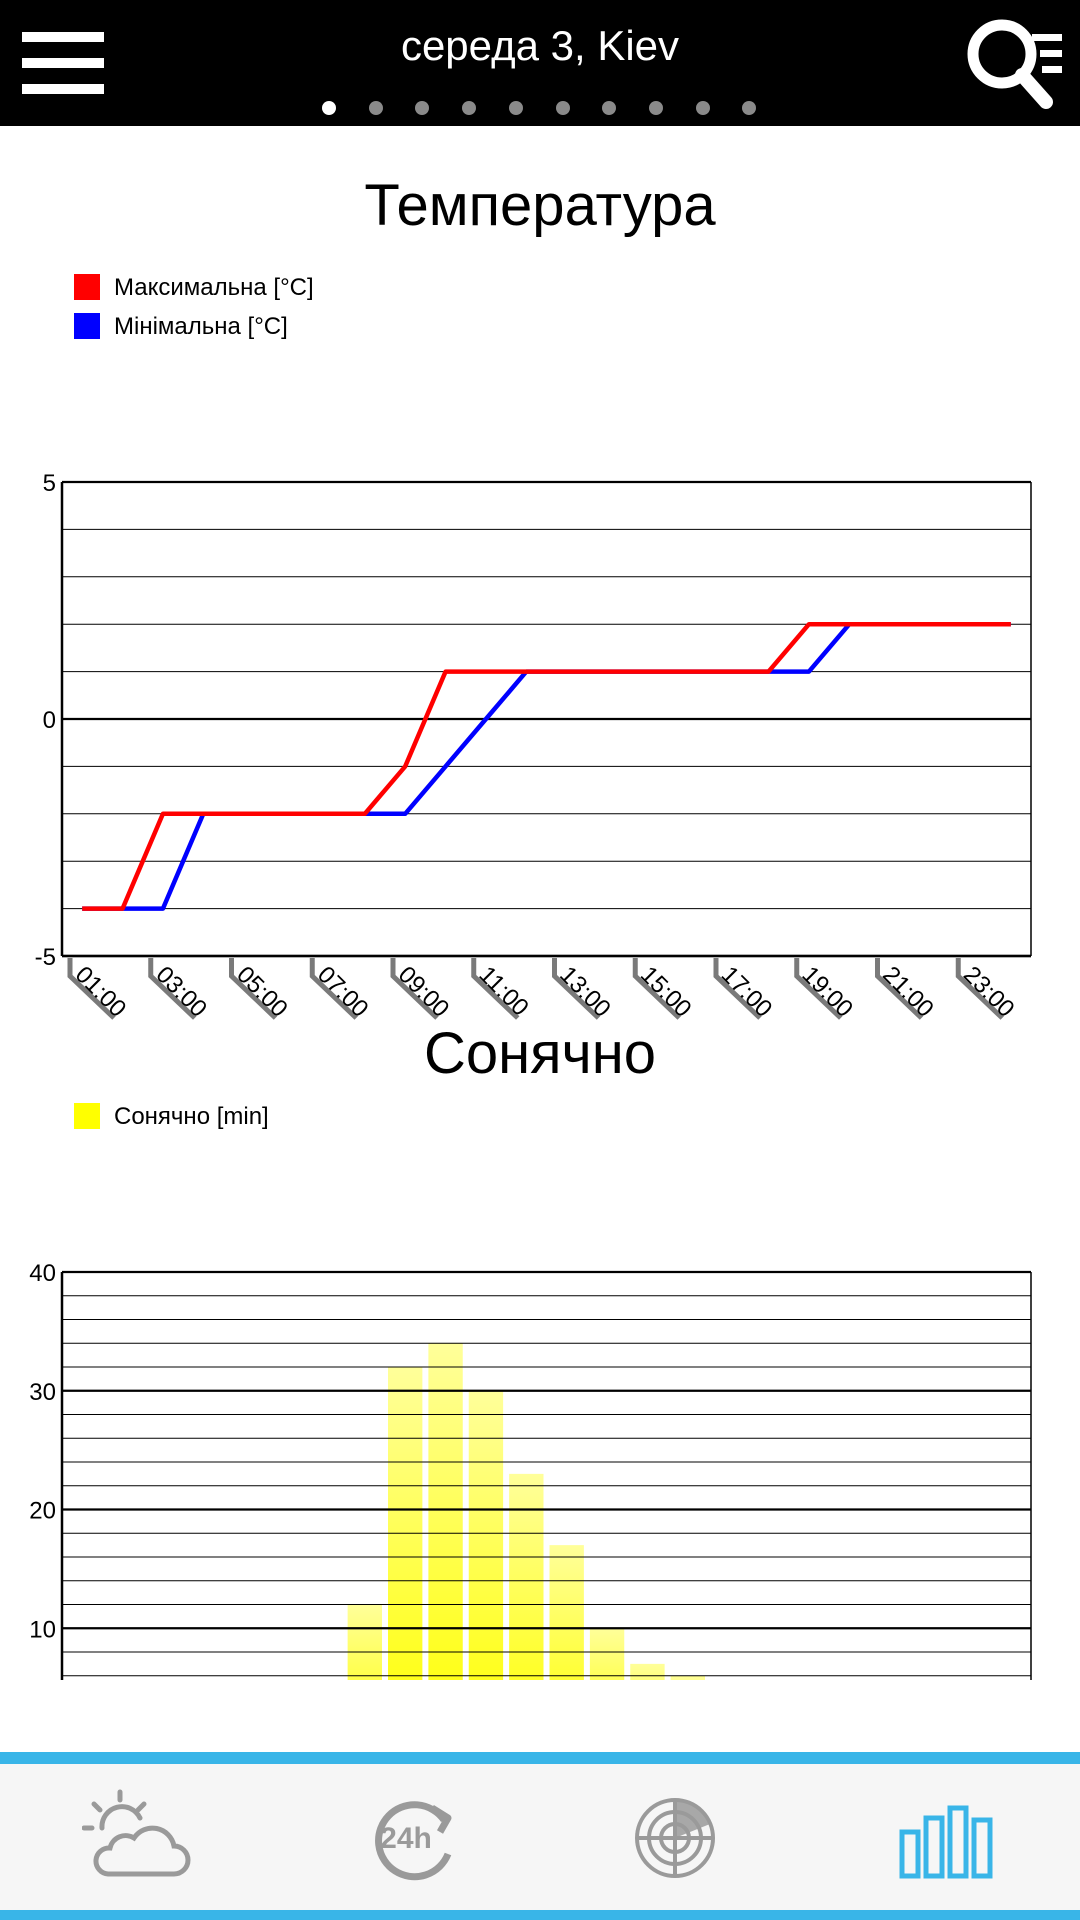  Describe the element at coordinates (540, 205) in the screenshot. I see `temperature-chart-title: Температура` at that location.